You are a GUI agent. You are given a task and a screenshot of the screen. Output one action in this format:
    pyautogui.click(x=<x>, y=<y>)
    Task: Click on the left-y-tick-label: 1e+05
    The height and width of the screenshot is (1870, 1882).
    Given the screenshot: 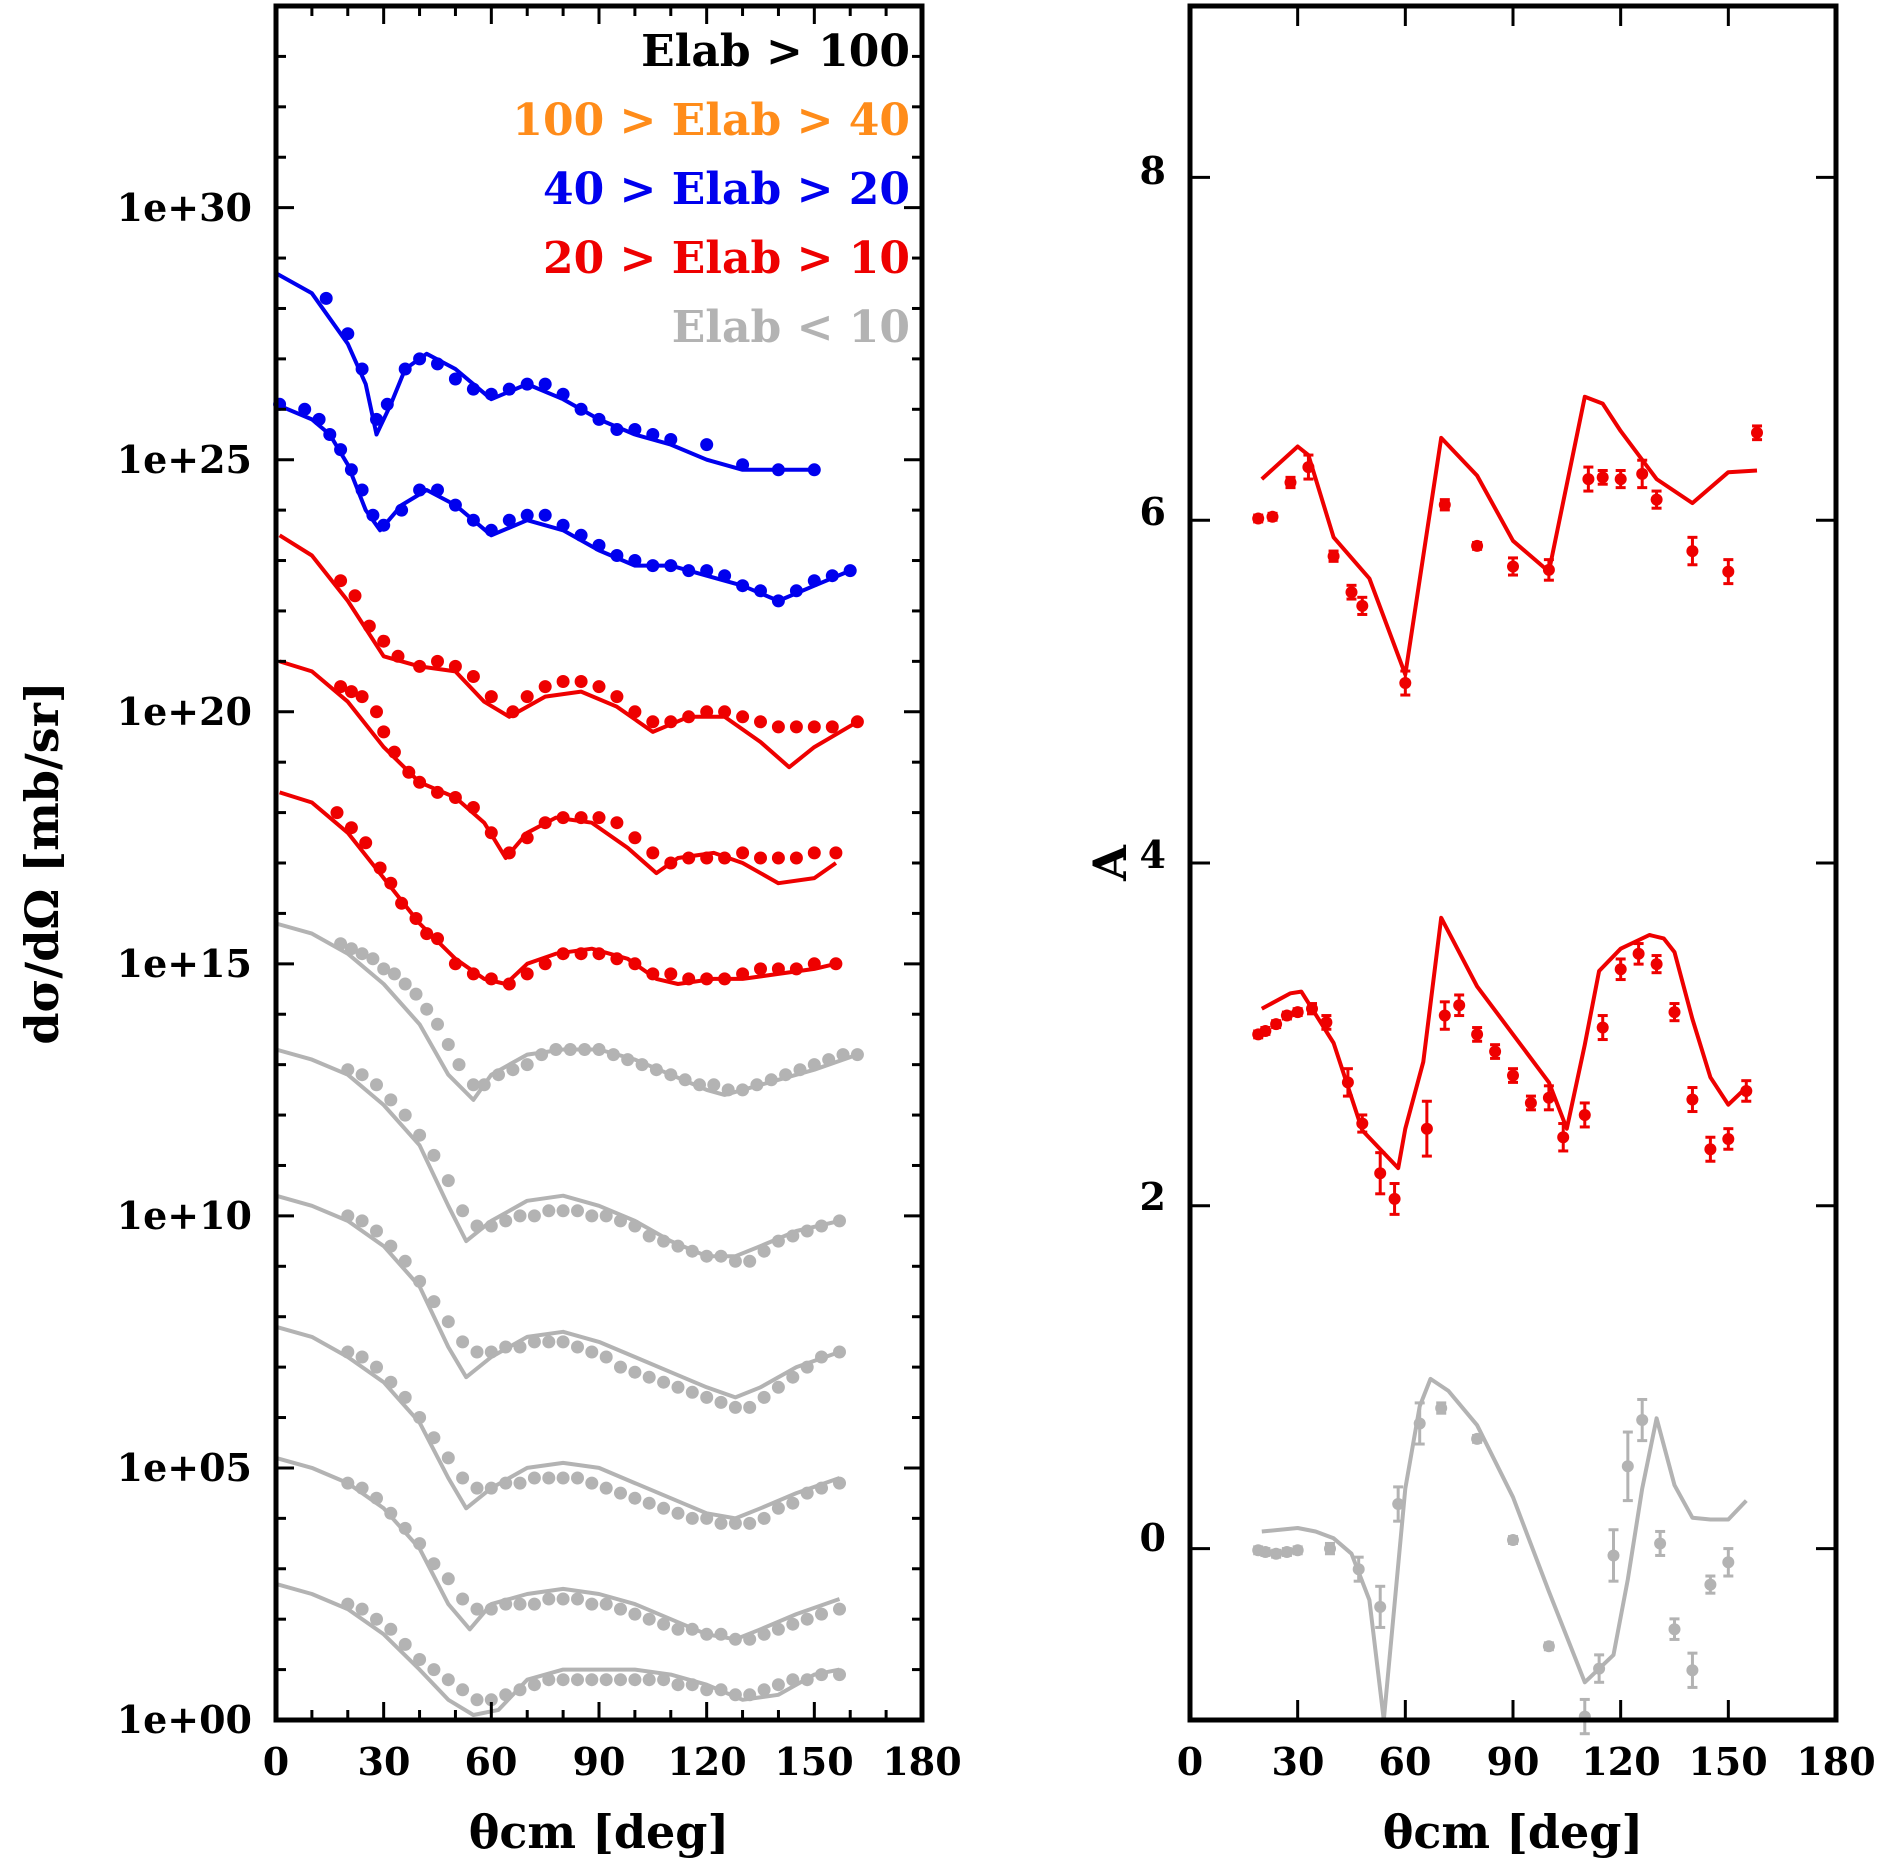 What is the action you would take?
    pyautogui.click(x=184, y=1467)
    